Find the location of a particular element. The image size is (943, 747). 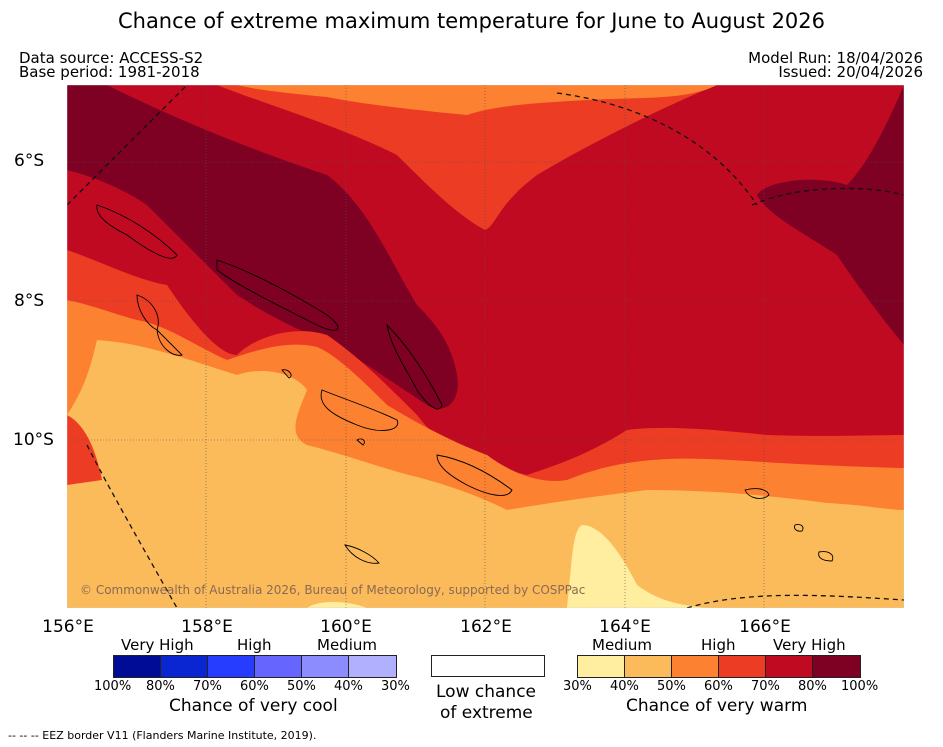

lat-label-8s: 8°S is located at coordinates (29, 301).